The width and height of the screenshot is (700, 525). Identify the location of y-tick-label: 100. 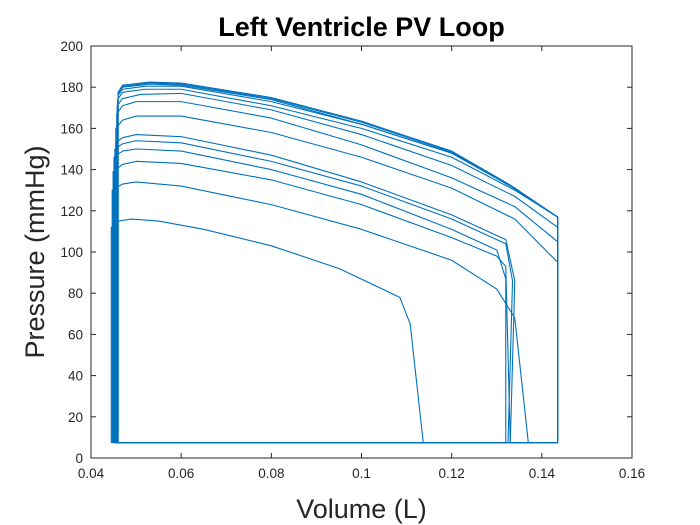
(71, 252).